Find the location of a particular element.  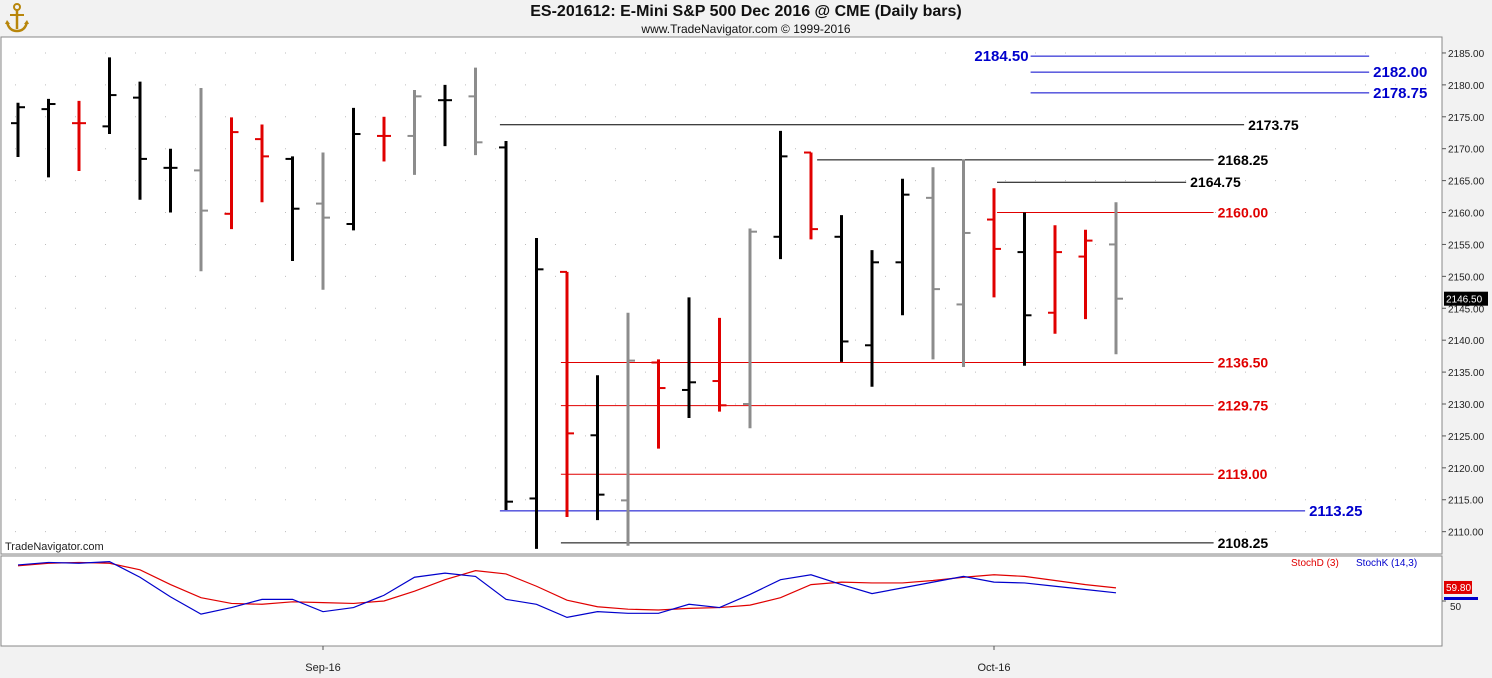

price-tick-label: 2140.00 is located at coordinates (1466, 341).